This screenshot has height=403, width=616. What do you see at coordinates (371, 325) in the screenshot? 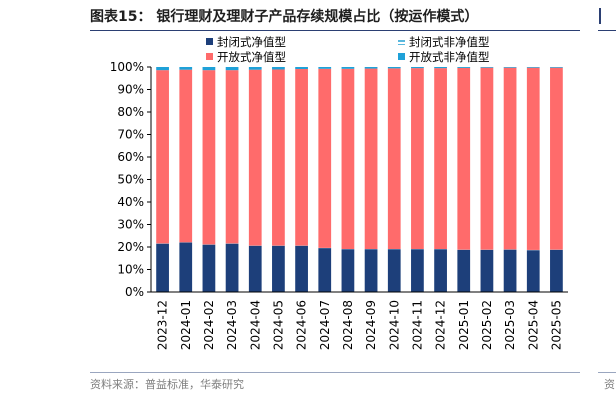
I see `x-tick-label: 2024-09` at bounding box center [371, 325].